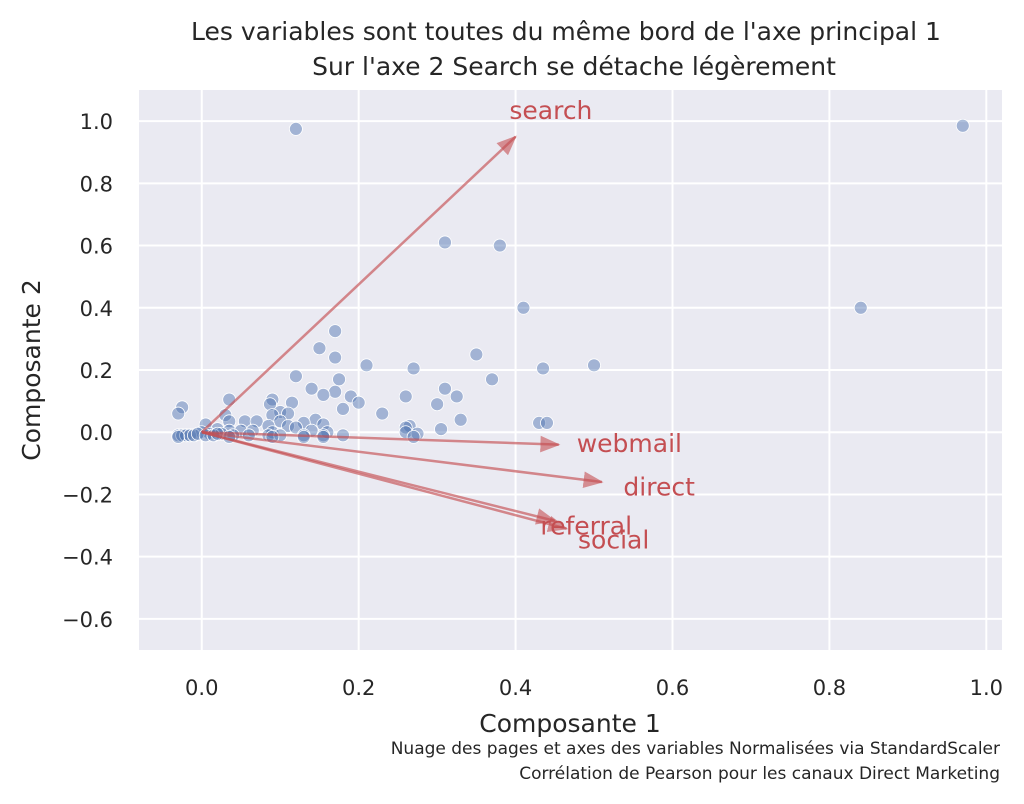 This screenshot has height=804, width=1024. I want to click on x-tick-label: 0.2, so click(358, 688).